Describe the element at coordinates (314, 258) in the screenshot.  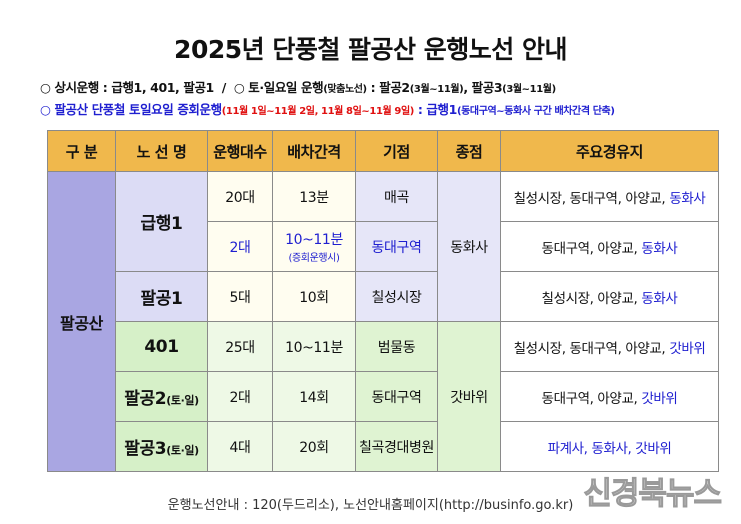
I see `interval-note: (증회운행시)` at that location.